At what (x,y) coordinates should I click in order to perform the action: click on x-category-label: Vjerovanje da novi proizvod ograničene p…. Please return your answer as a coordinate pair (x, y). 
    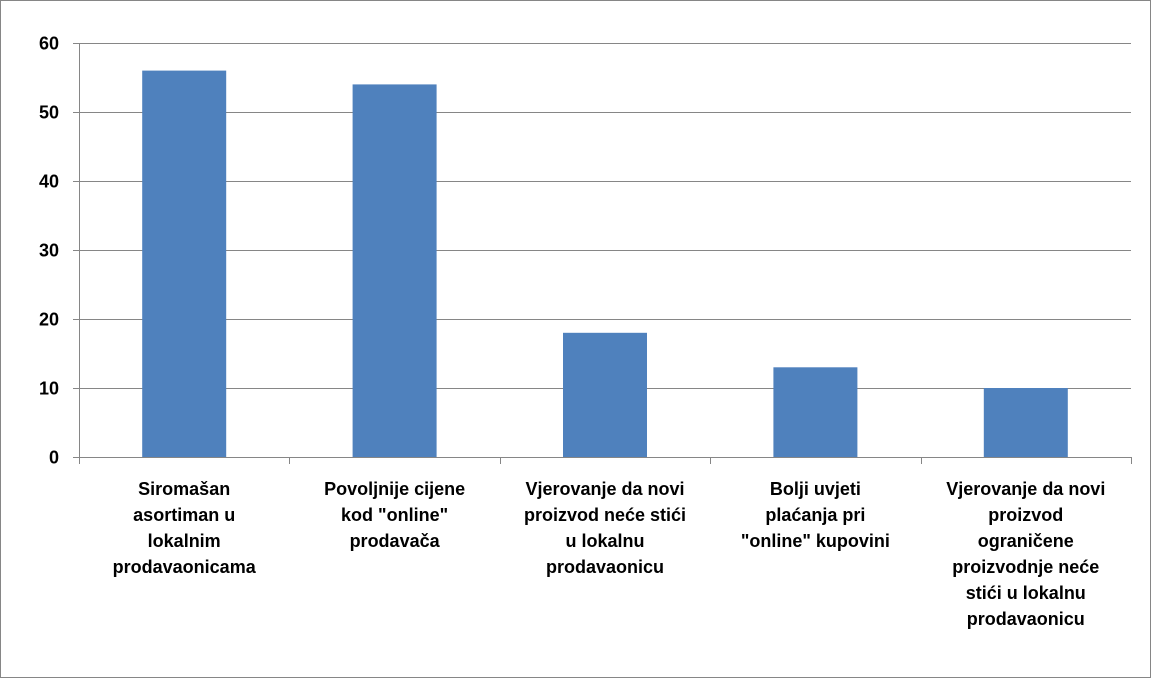
    Looking at the image, I should click on (1026, 554).